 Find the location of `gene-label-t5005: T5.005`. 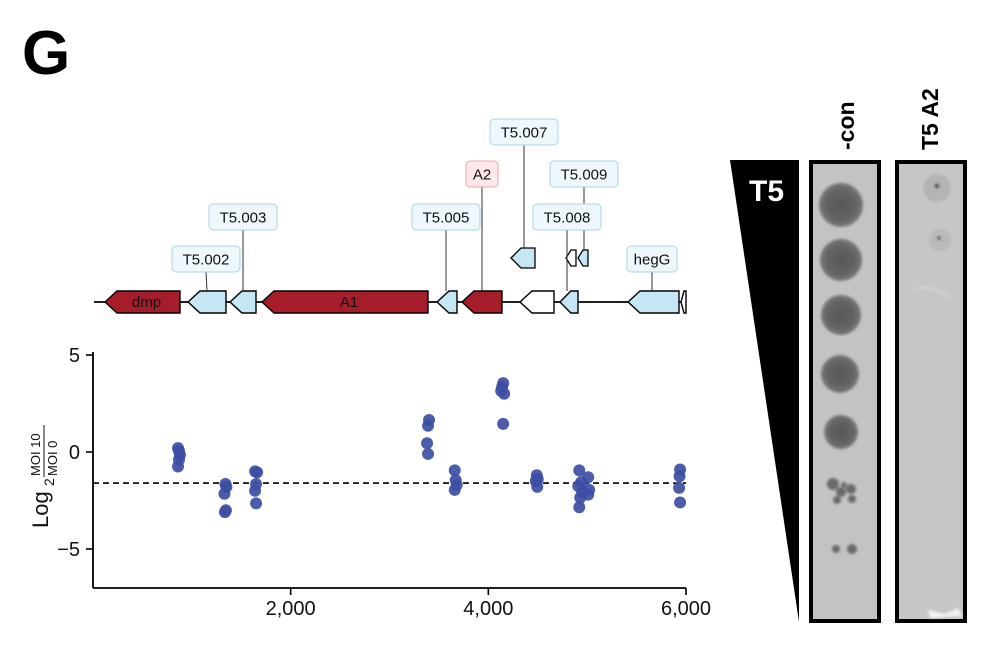

gene-label-t5005: T5.005 is located at coordinates (446, 218).